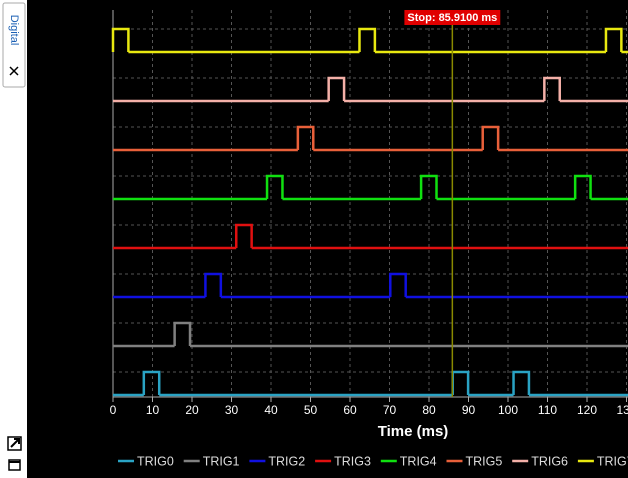  What do you see at coordinates (587, 410) in the screenshot?
I see `x-tick-label: 120` at bounding box center [587, 410].